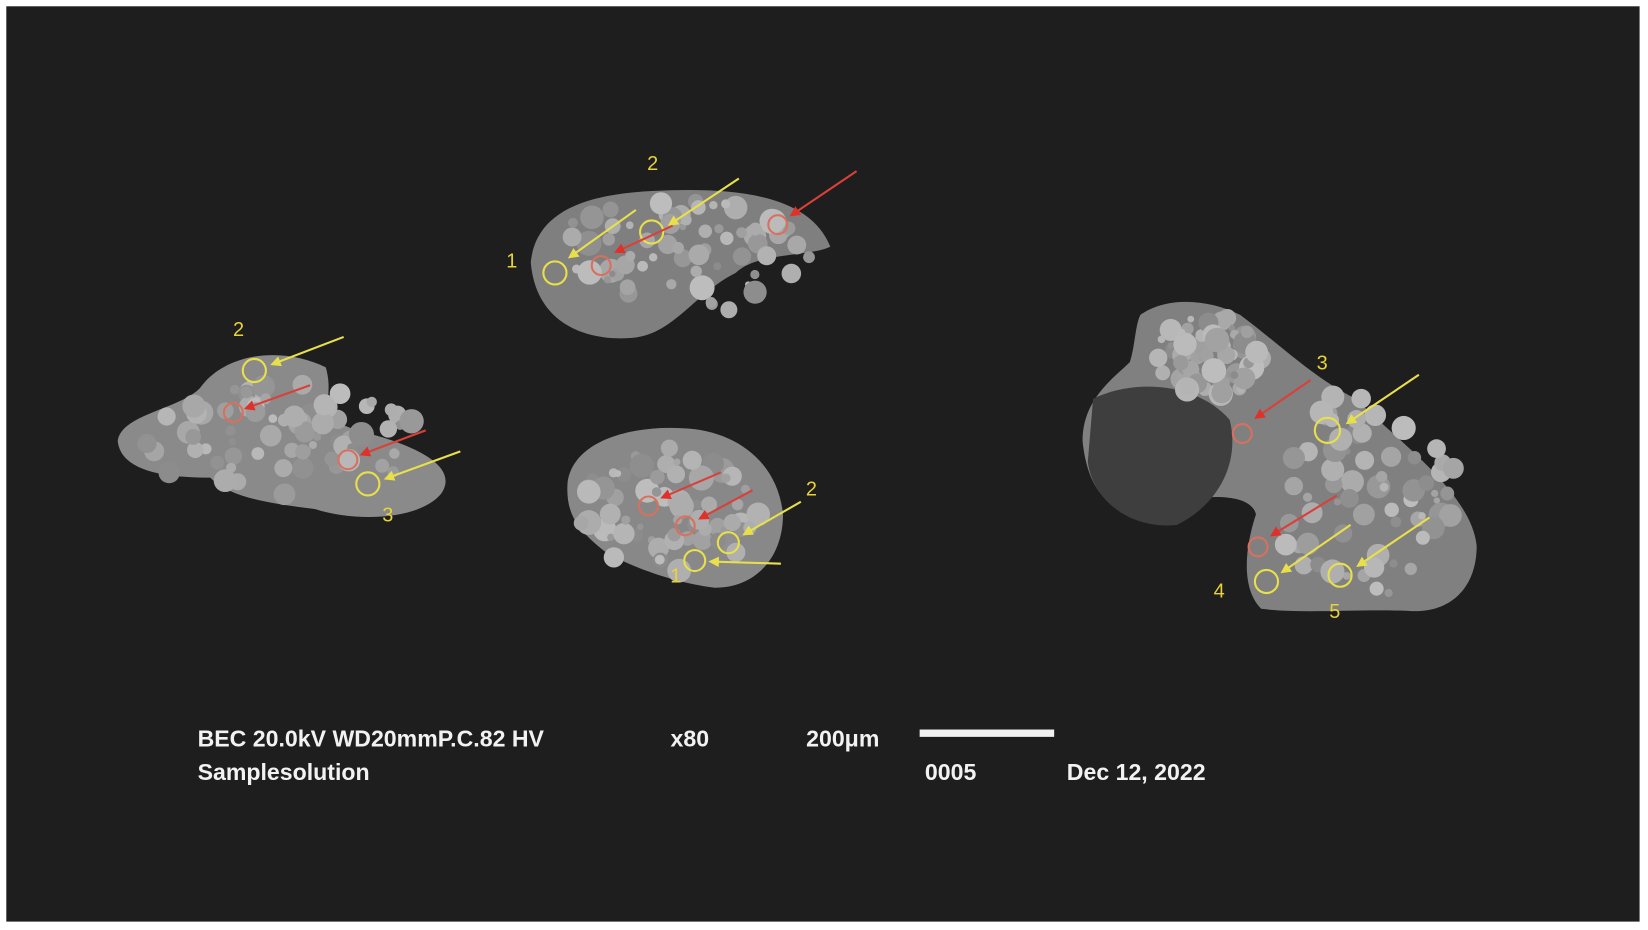 This screenshot has width=1648, height=930. I want to click on particle, so click(281, 436).